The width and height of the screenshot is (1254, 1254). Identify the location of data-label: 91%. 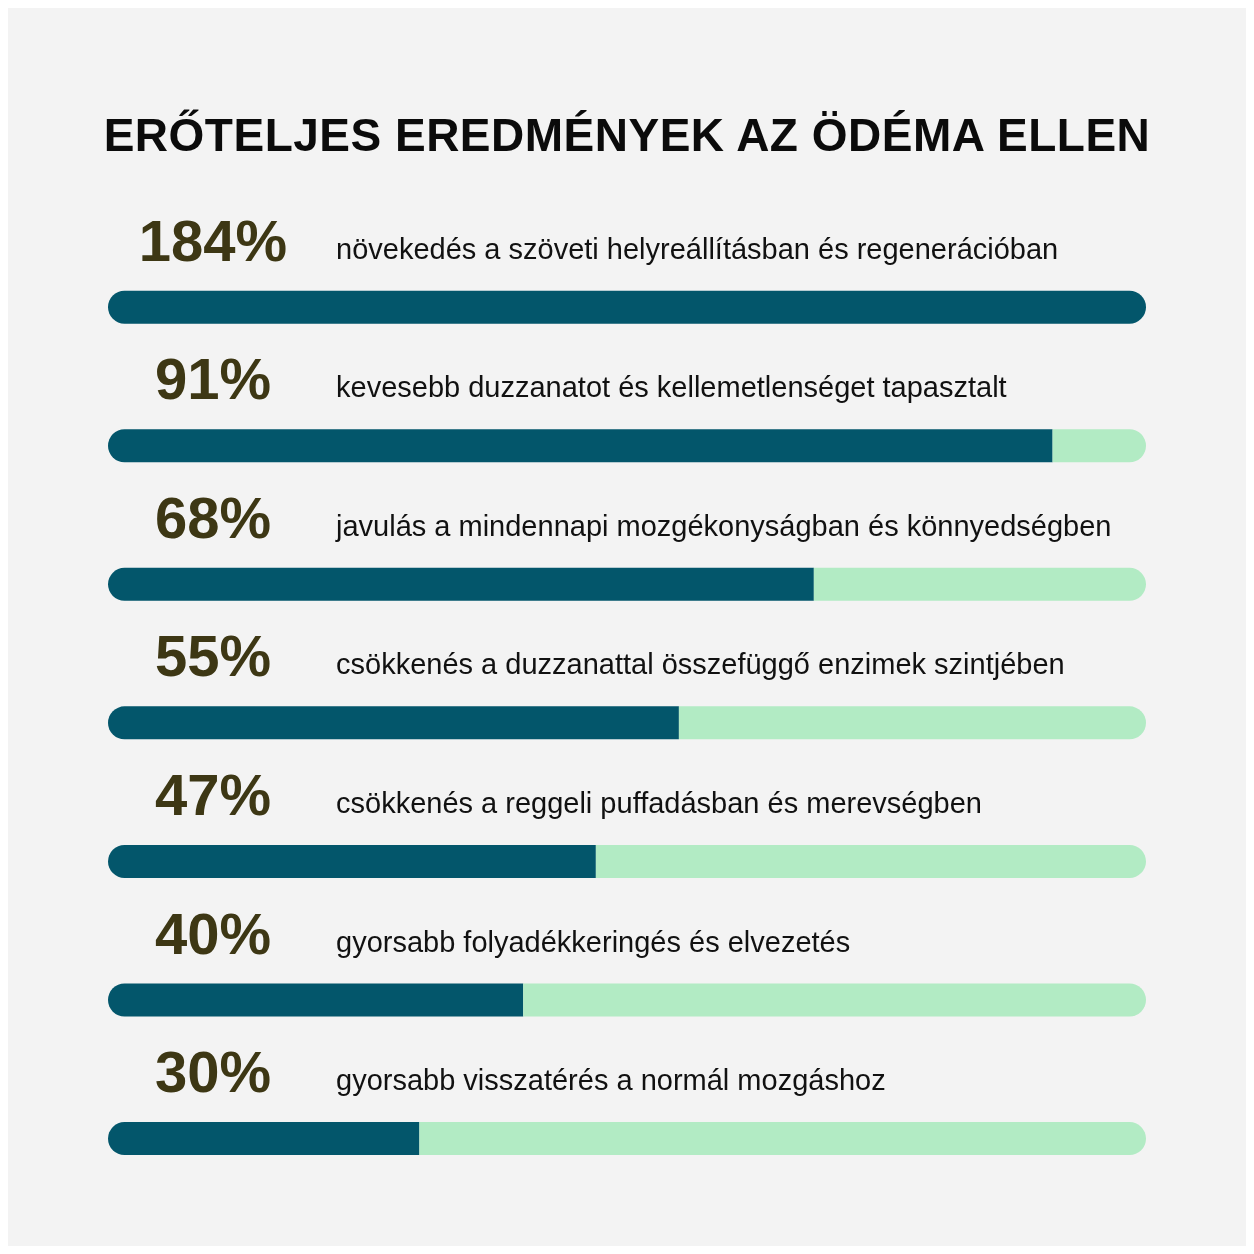
(213, 379).